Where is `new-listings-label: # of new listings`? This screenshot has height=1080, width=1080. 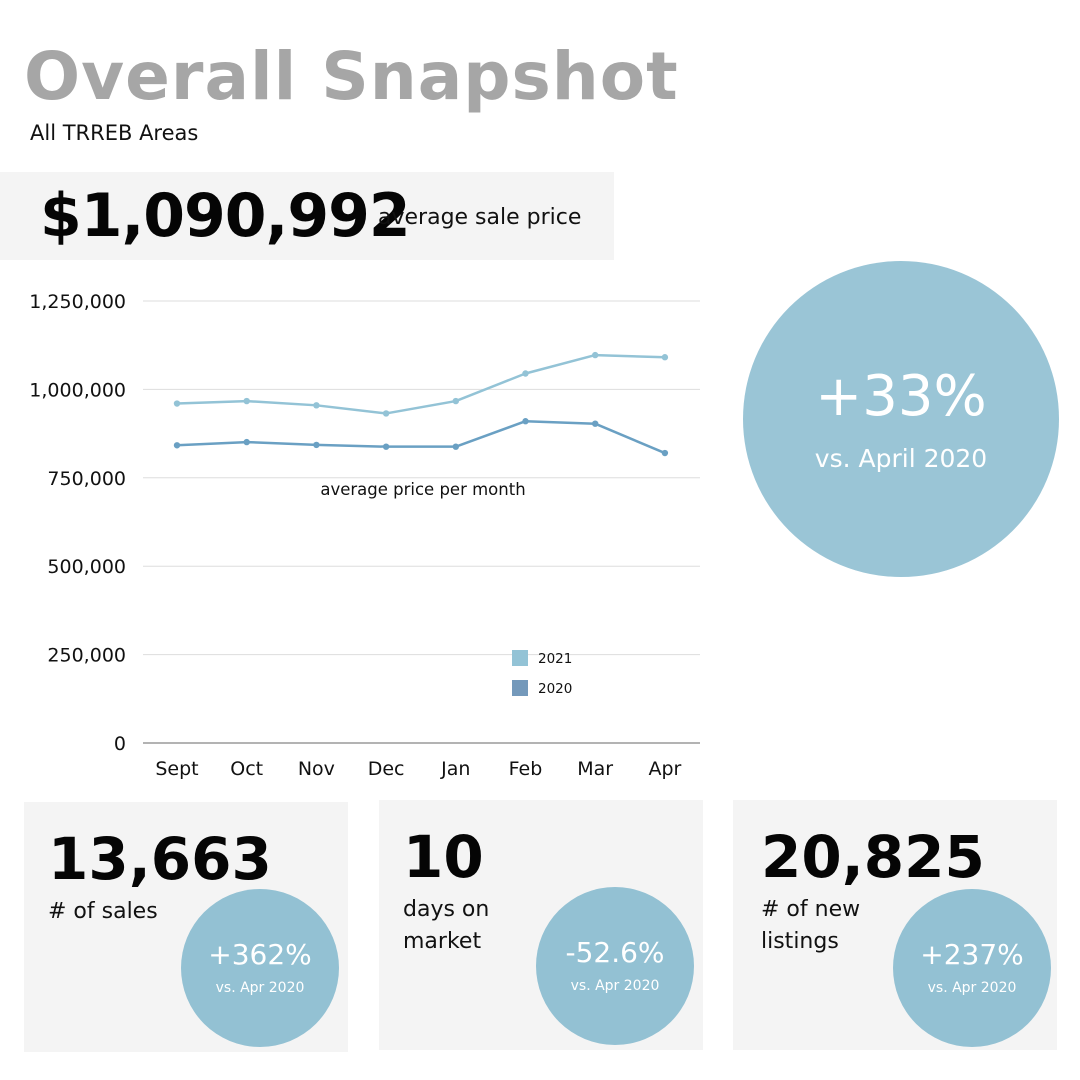
new-listings-label: # of new listings is located at coordinates (811, 925).